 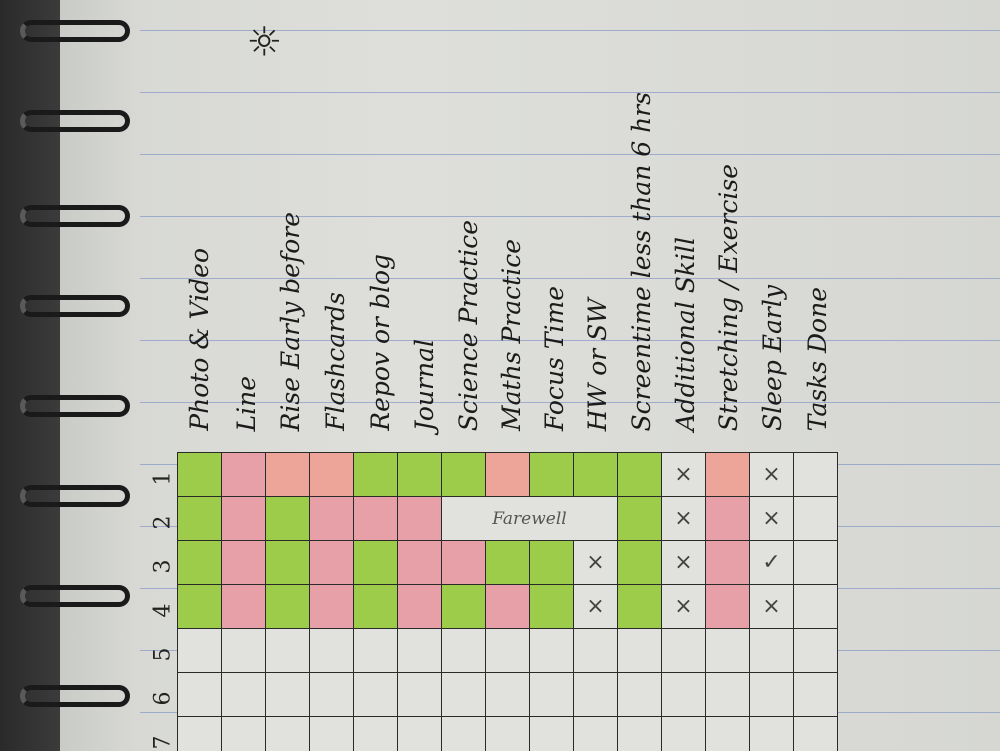 I want to click on row-number: 4, so click(x=163, y=610).